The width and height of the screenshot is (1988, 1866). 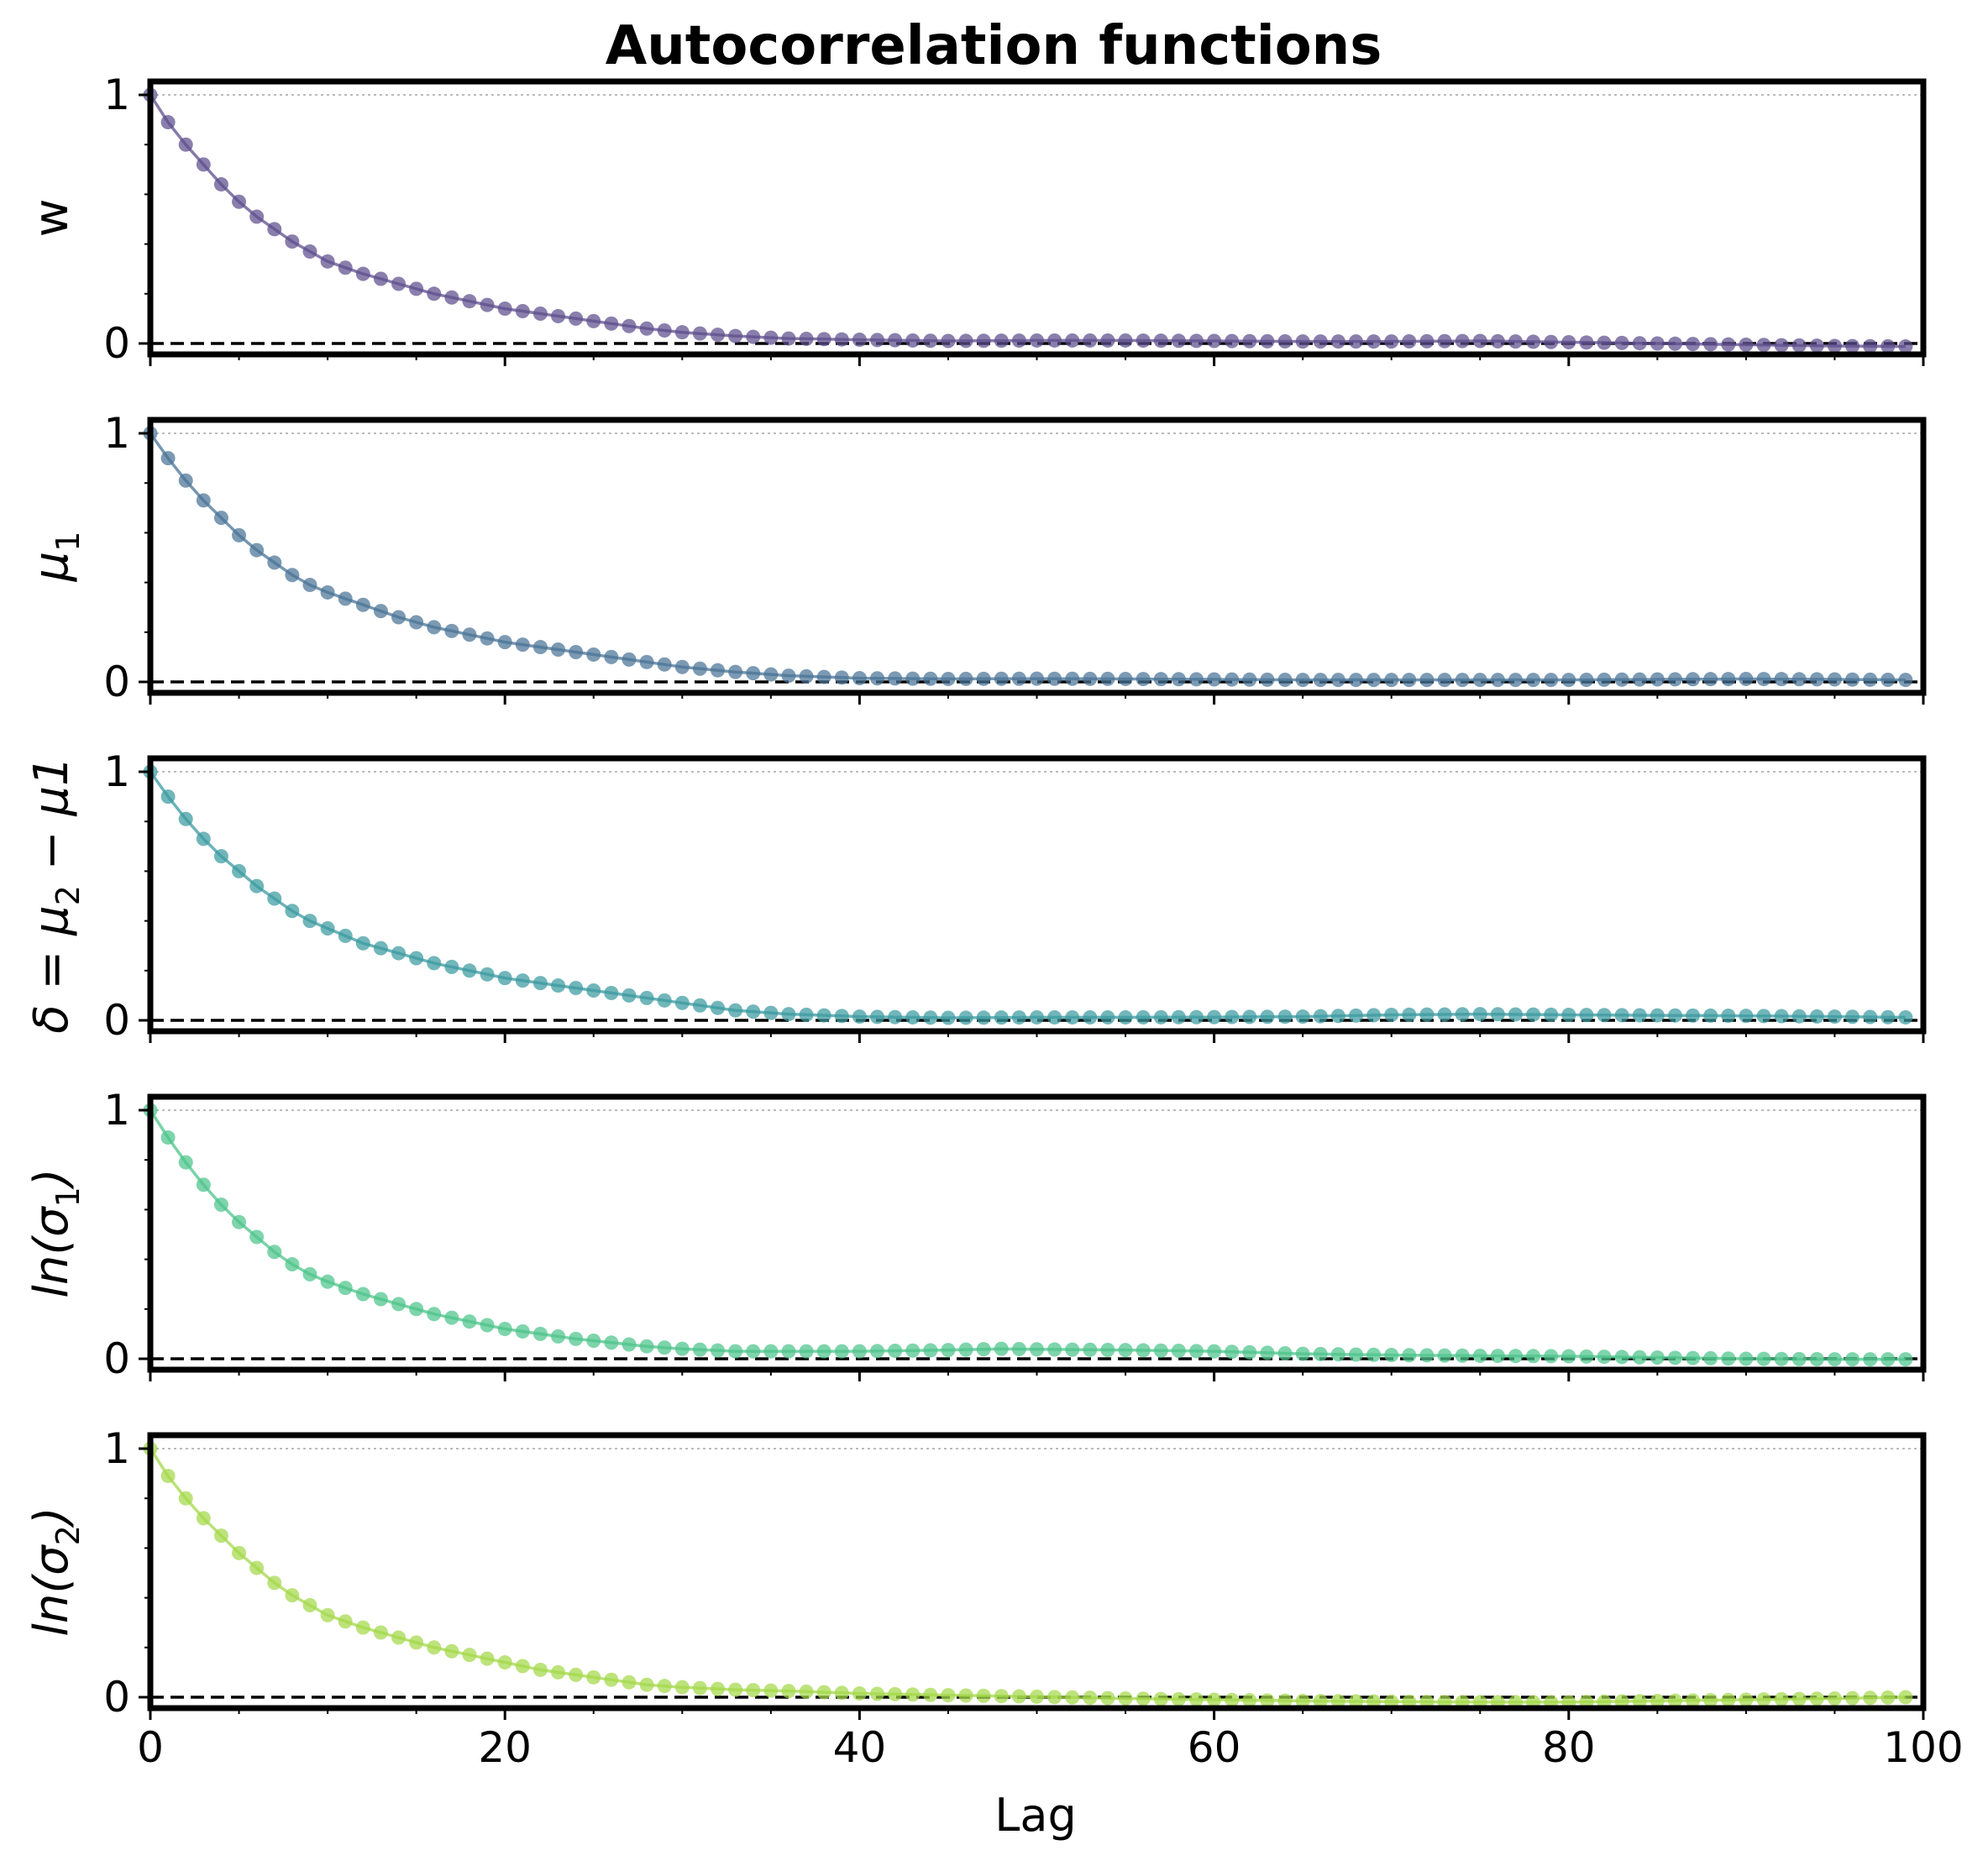 I want to click on y-axis-label: ln(σ2), so click(x=56, y=1571).